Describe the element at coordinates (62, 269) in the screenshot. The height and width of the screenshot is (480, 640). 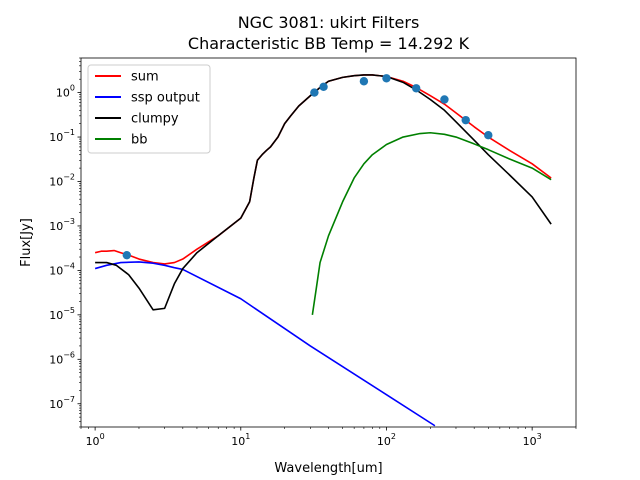
I see `tick-label: 10⁻⁴` at that location.